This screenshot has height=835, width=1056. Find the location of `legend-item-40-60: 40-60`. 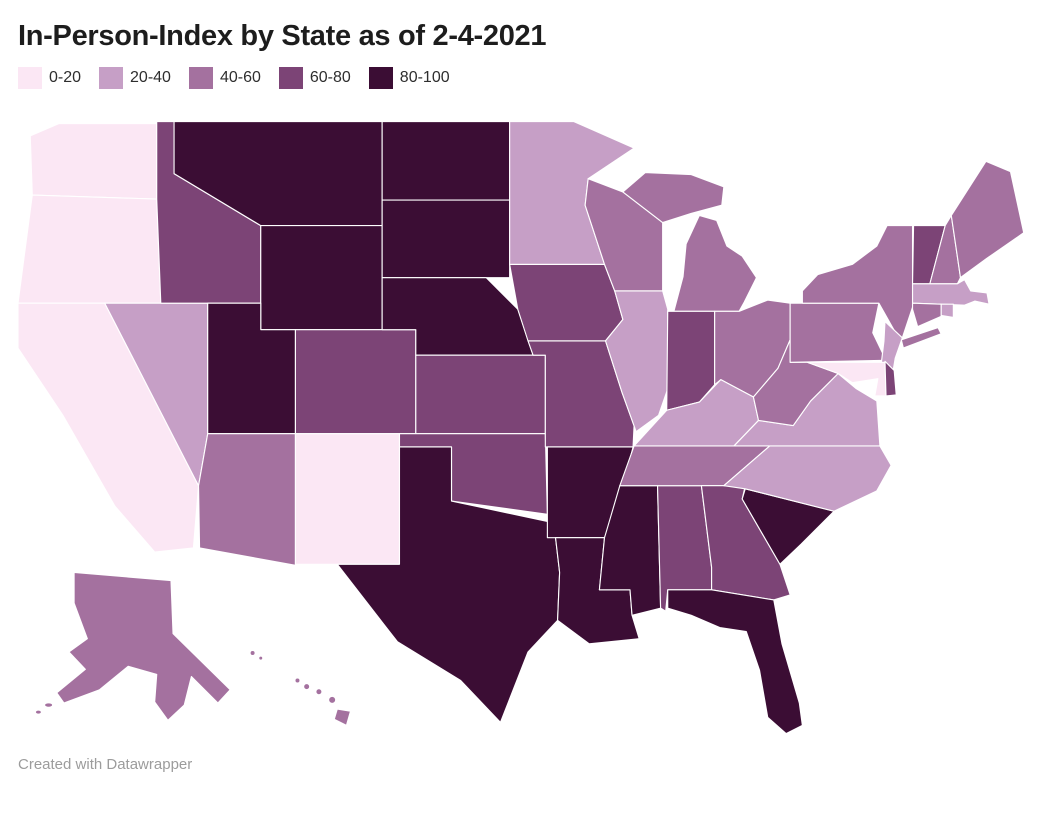

legend-item-40-60: 40-60 is located at coordinates (224, 78).